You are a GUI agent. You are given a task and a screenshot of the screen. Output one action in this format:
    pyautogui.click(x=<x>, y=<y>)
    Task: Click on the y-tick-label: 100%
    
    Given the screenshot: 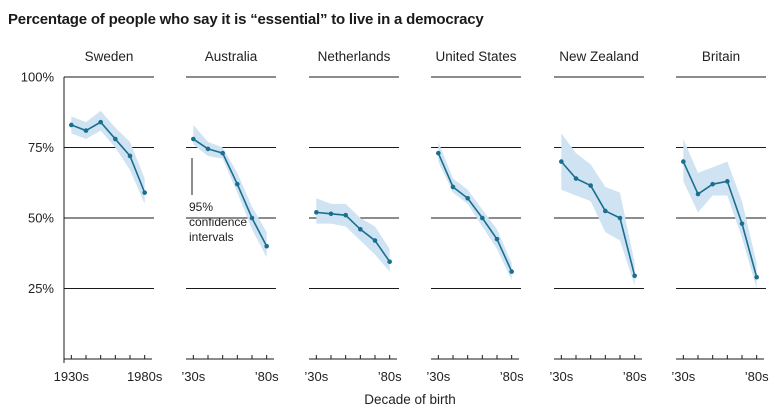 What is the action you would take?
    pyautogui.click(x=38, y=77)
    